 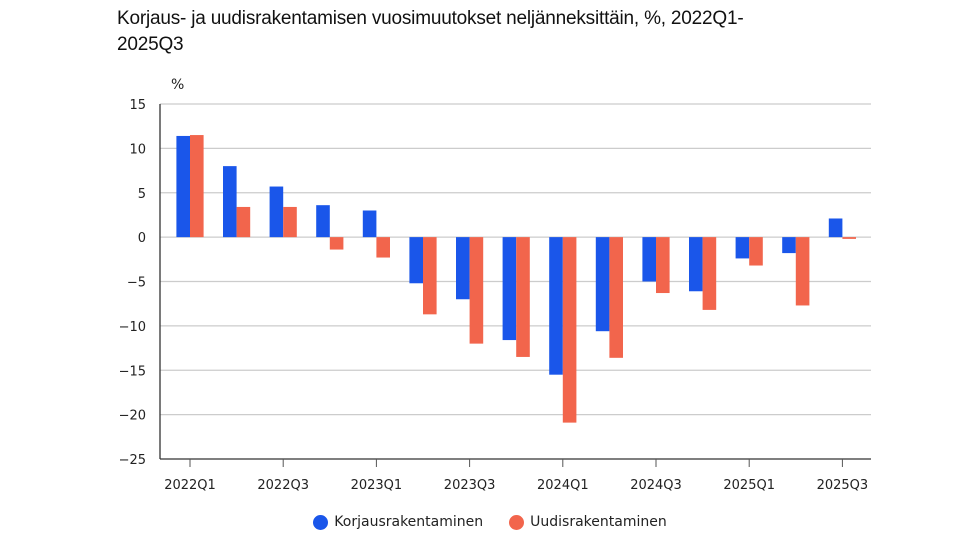 What do you see at coordinates (230, 202) in the screenshot?
I see `bar-korjausrakentaminen-2022q2` at bounding box center [230, 202].